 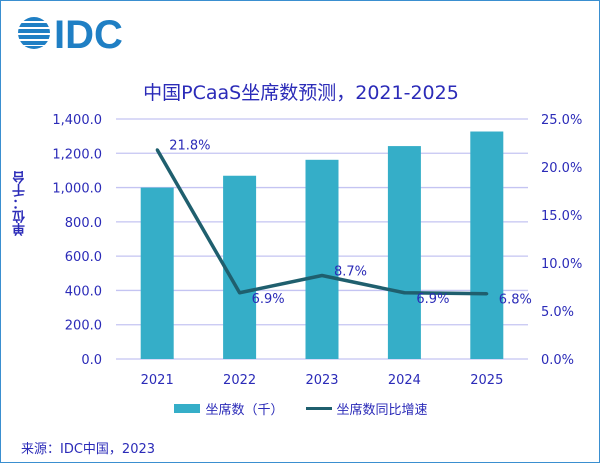 I want to click on svg-text: IDC, so click(x=88, y=33).